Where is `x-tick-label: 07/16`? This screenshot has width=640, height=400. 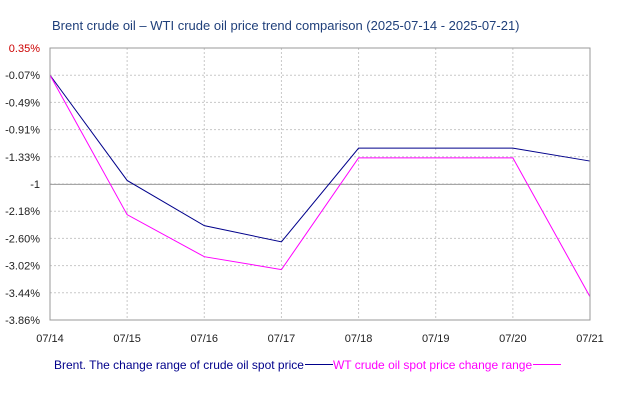
x-tick-label: 07/16 is located at coordinates (205, 339).